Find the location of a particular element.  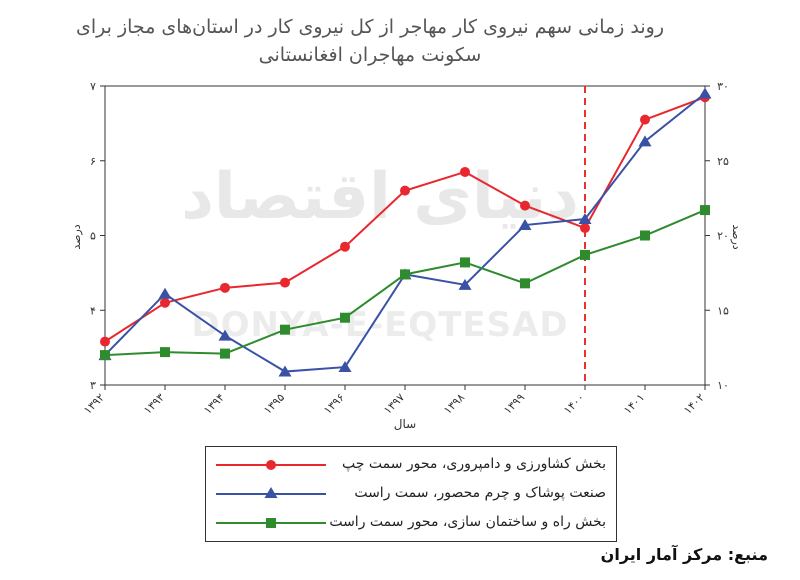

legend-item-agriculture: بخش کشاورزی و دامپروری، محور سمت چپ is located at coordinates (411, 465).